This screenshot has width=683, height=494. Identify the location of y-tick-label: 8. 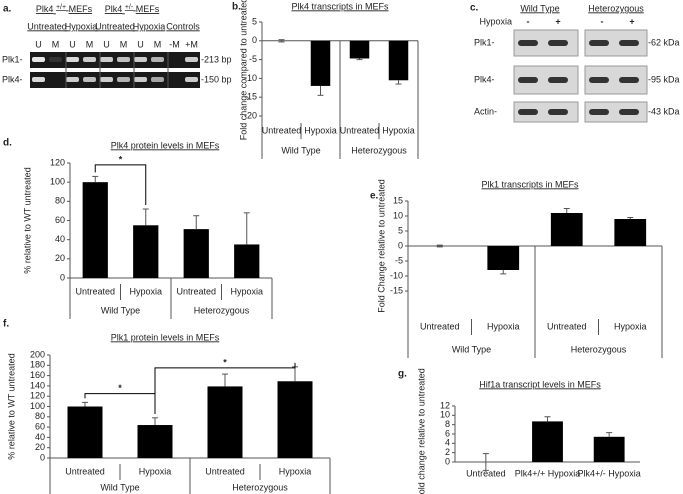
(447, 424).